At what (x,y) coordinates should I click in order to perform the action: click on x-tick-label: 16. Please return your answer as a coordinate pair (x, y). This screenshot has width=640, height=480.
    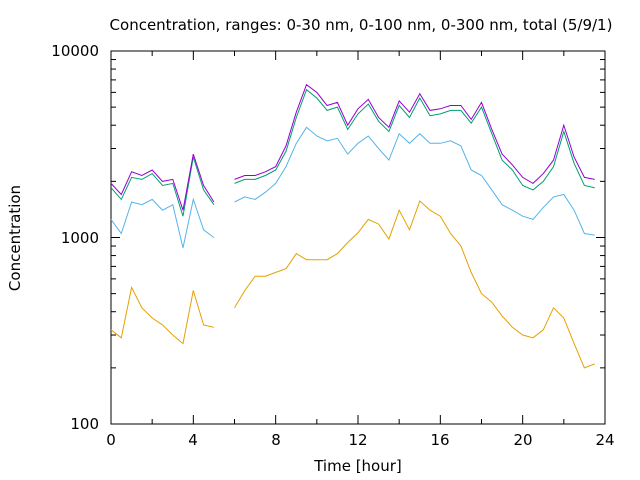
    Looking at the image, I should click on (439, 440).